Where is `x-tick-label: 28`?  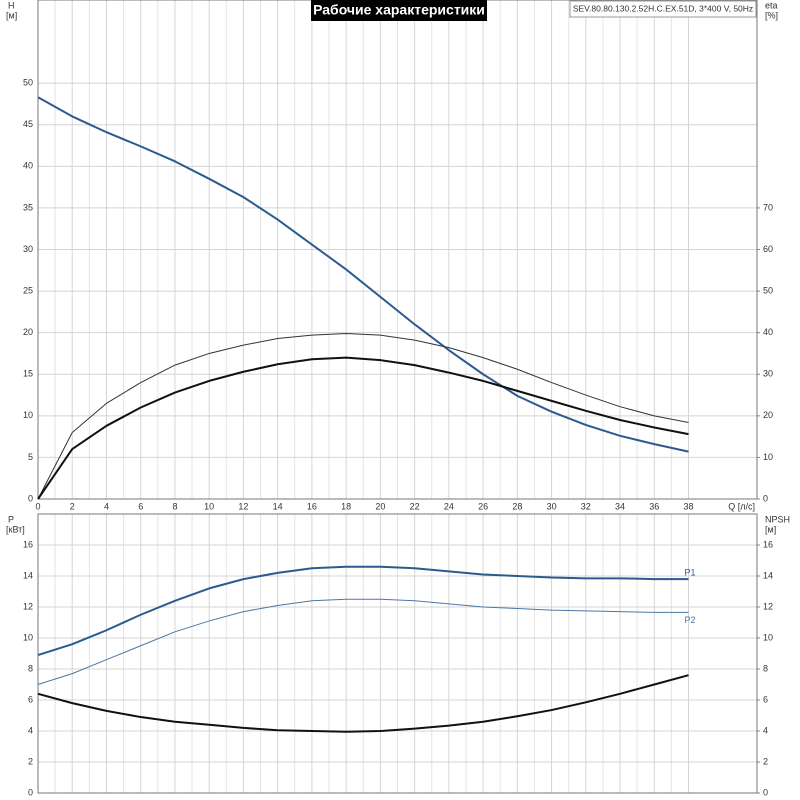 x-tick-label: 28 is located at coordinates (517, 506).